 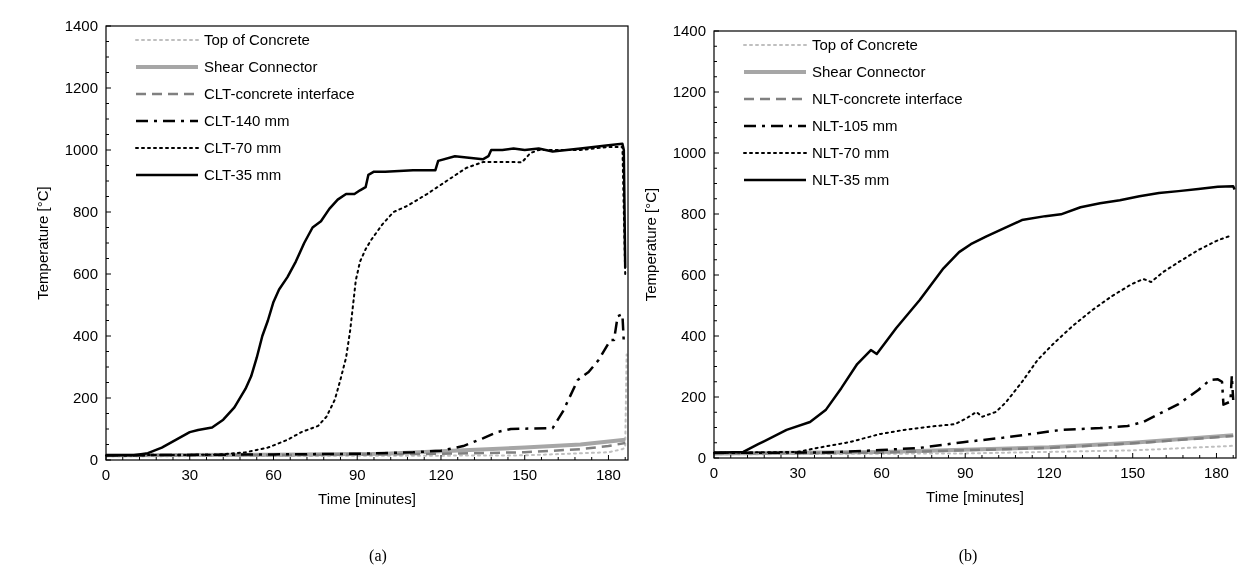 What do you see at coordinates (378, 556) in the screenshot?
I see `text: (a)` at bounding box center [378, 556].